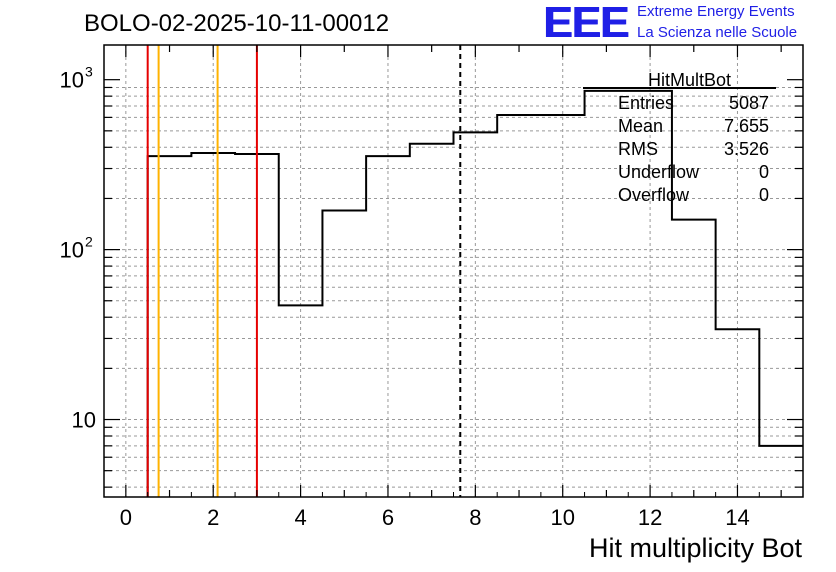 The image size is (836, 572). I want to click on x-tick-label: 12, so click(650, 517).